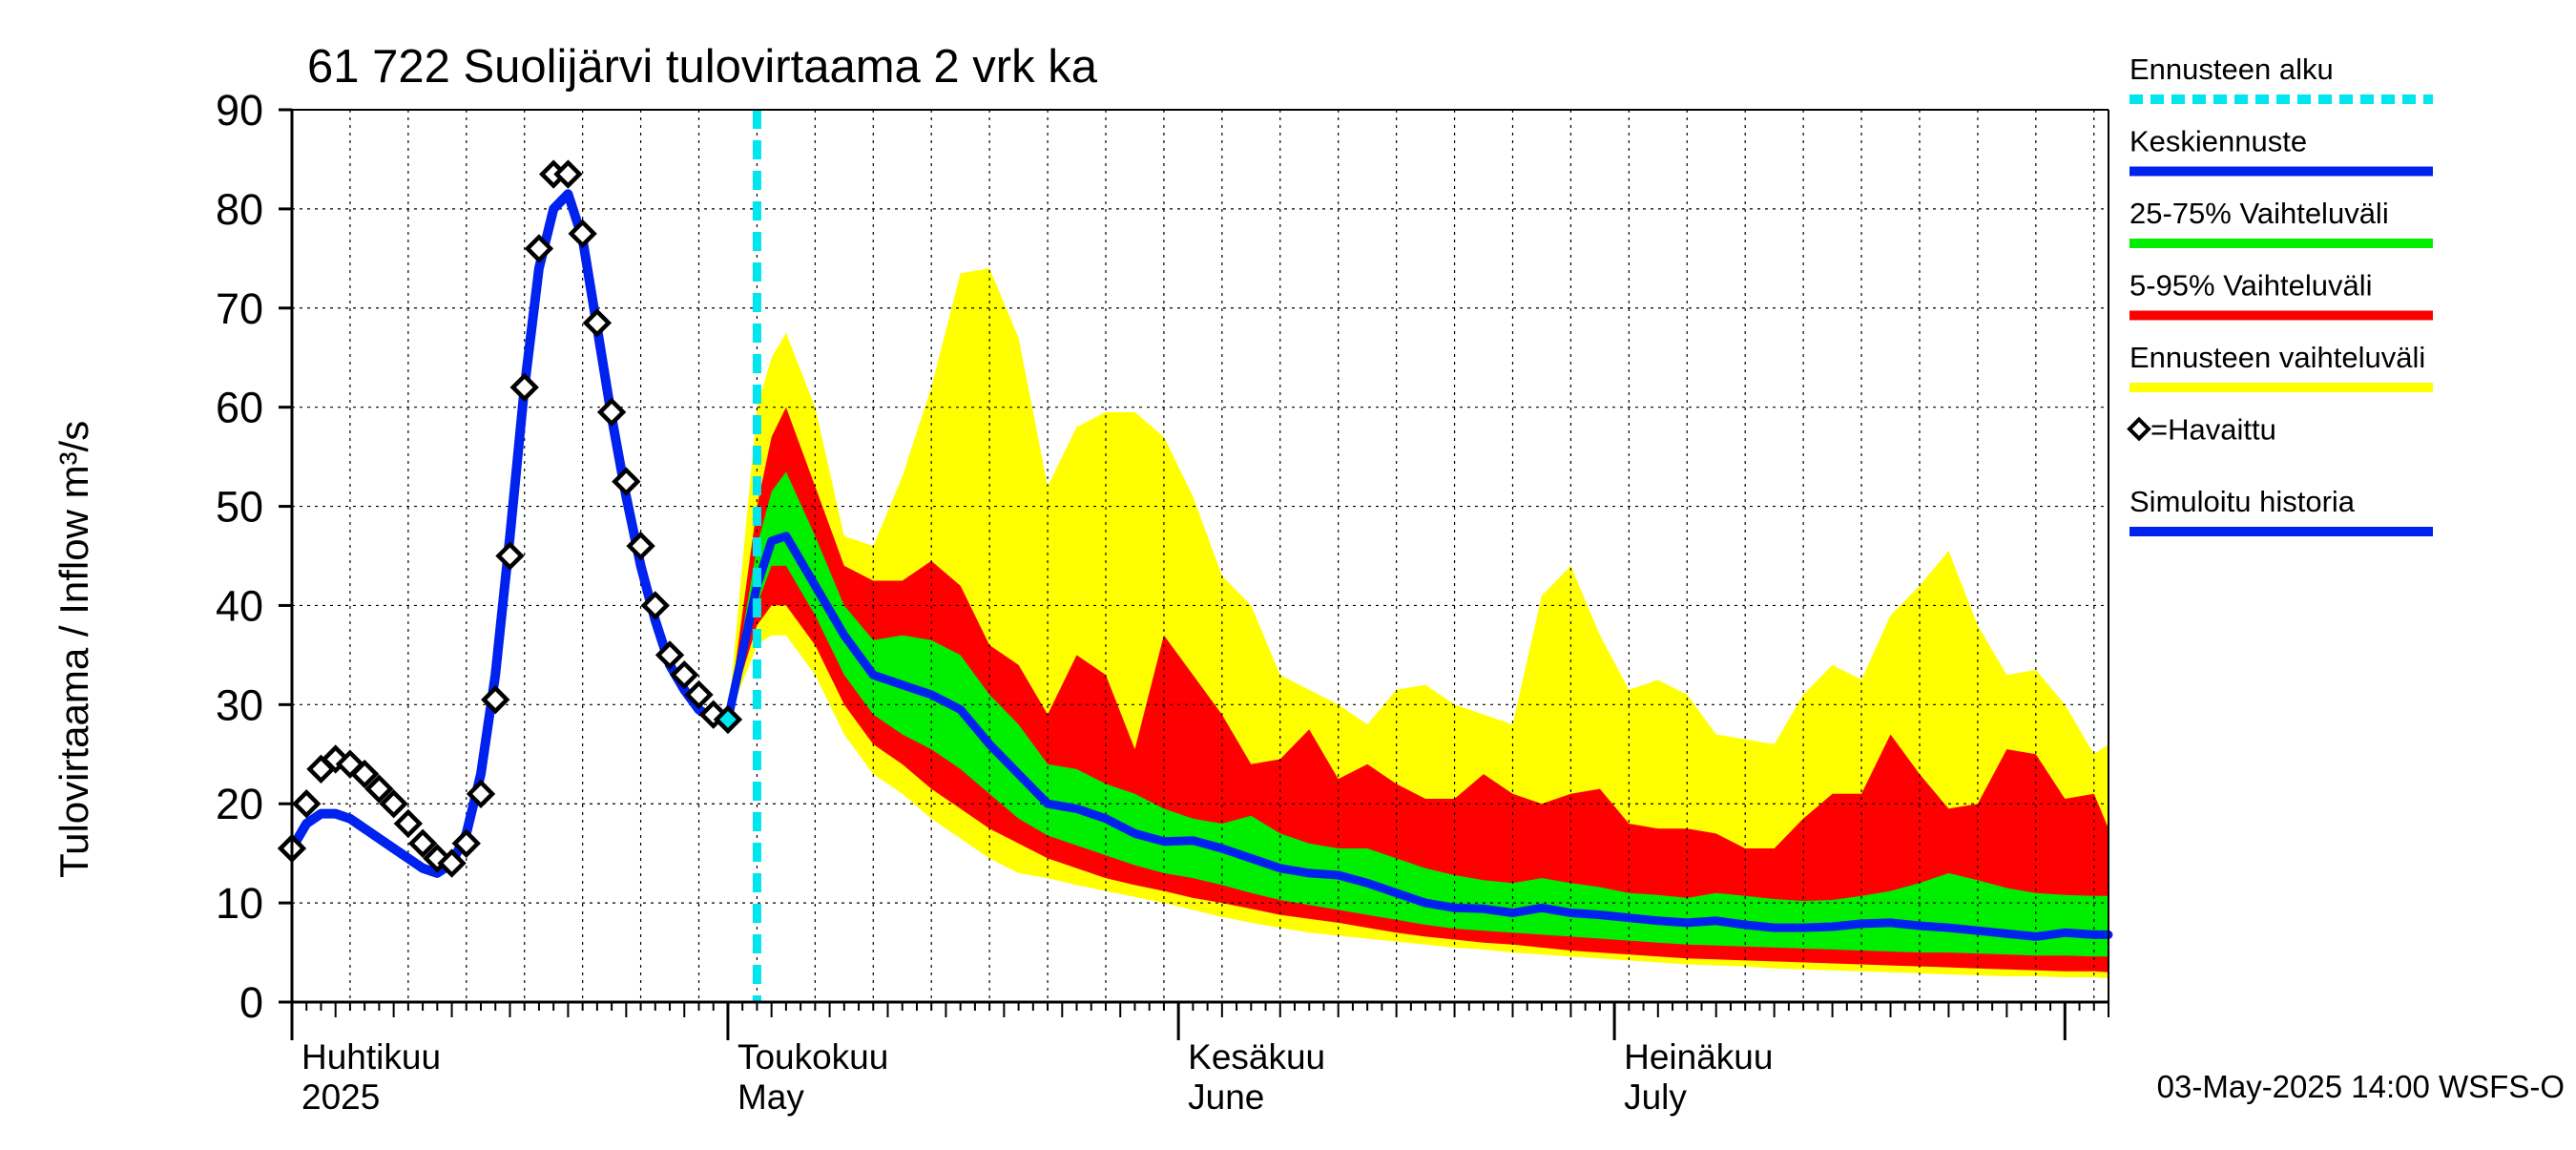 This screenshot has width=2576, height=1150. I want to click on simulated-history-line, so click(510, 533).